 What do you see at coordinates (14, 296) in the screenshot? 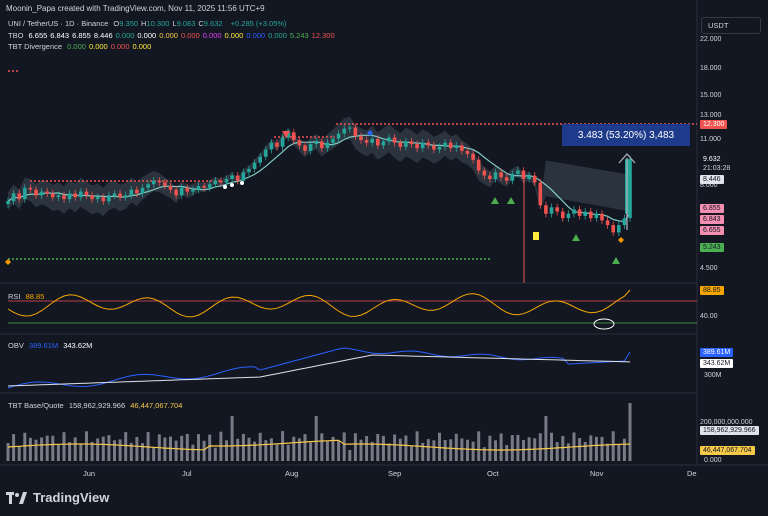
I see `rsi-label: RSI` at bounding box center [14, 296].